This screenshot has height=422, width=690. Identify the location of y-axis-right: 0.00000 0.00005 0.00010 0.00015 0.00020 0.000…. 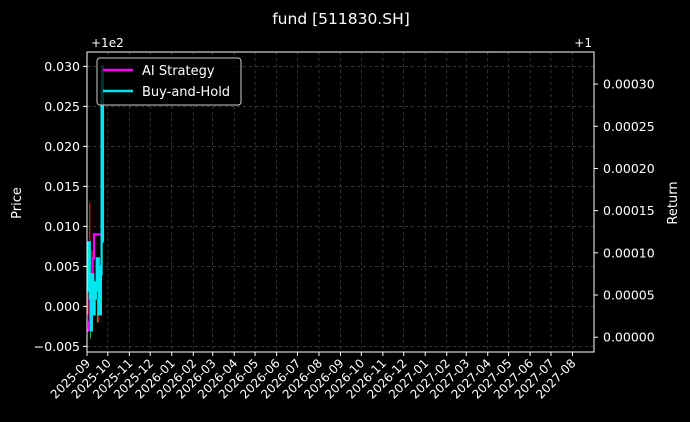
(624, 211).